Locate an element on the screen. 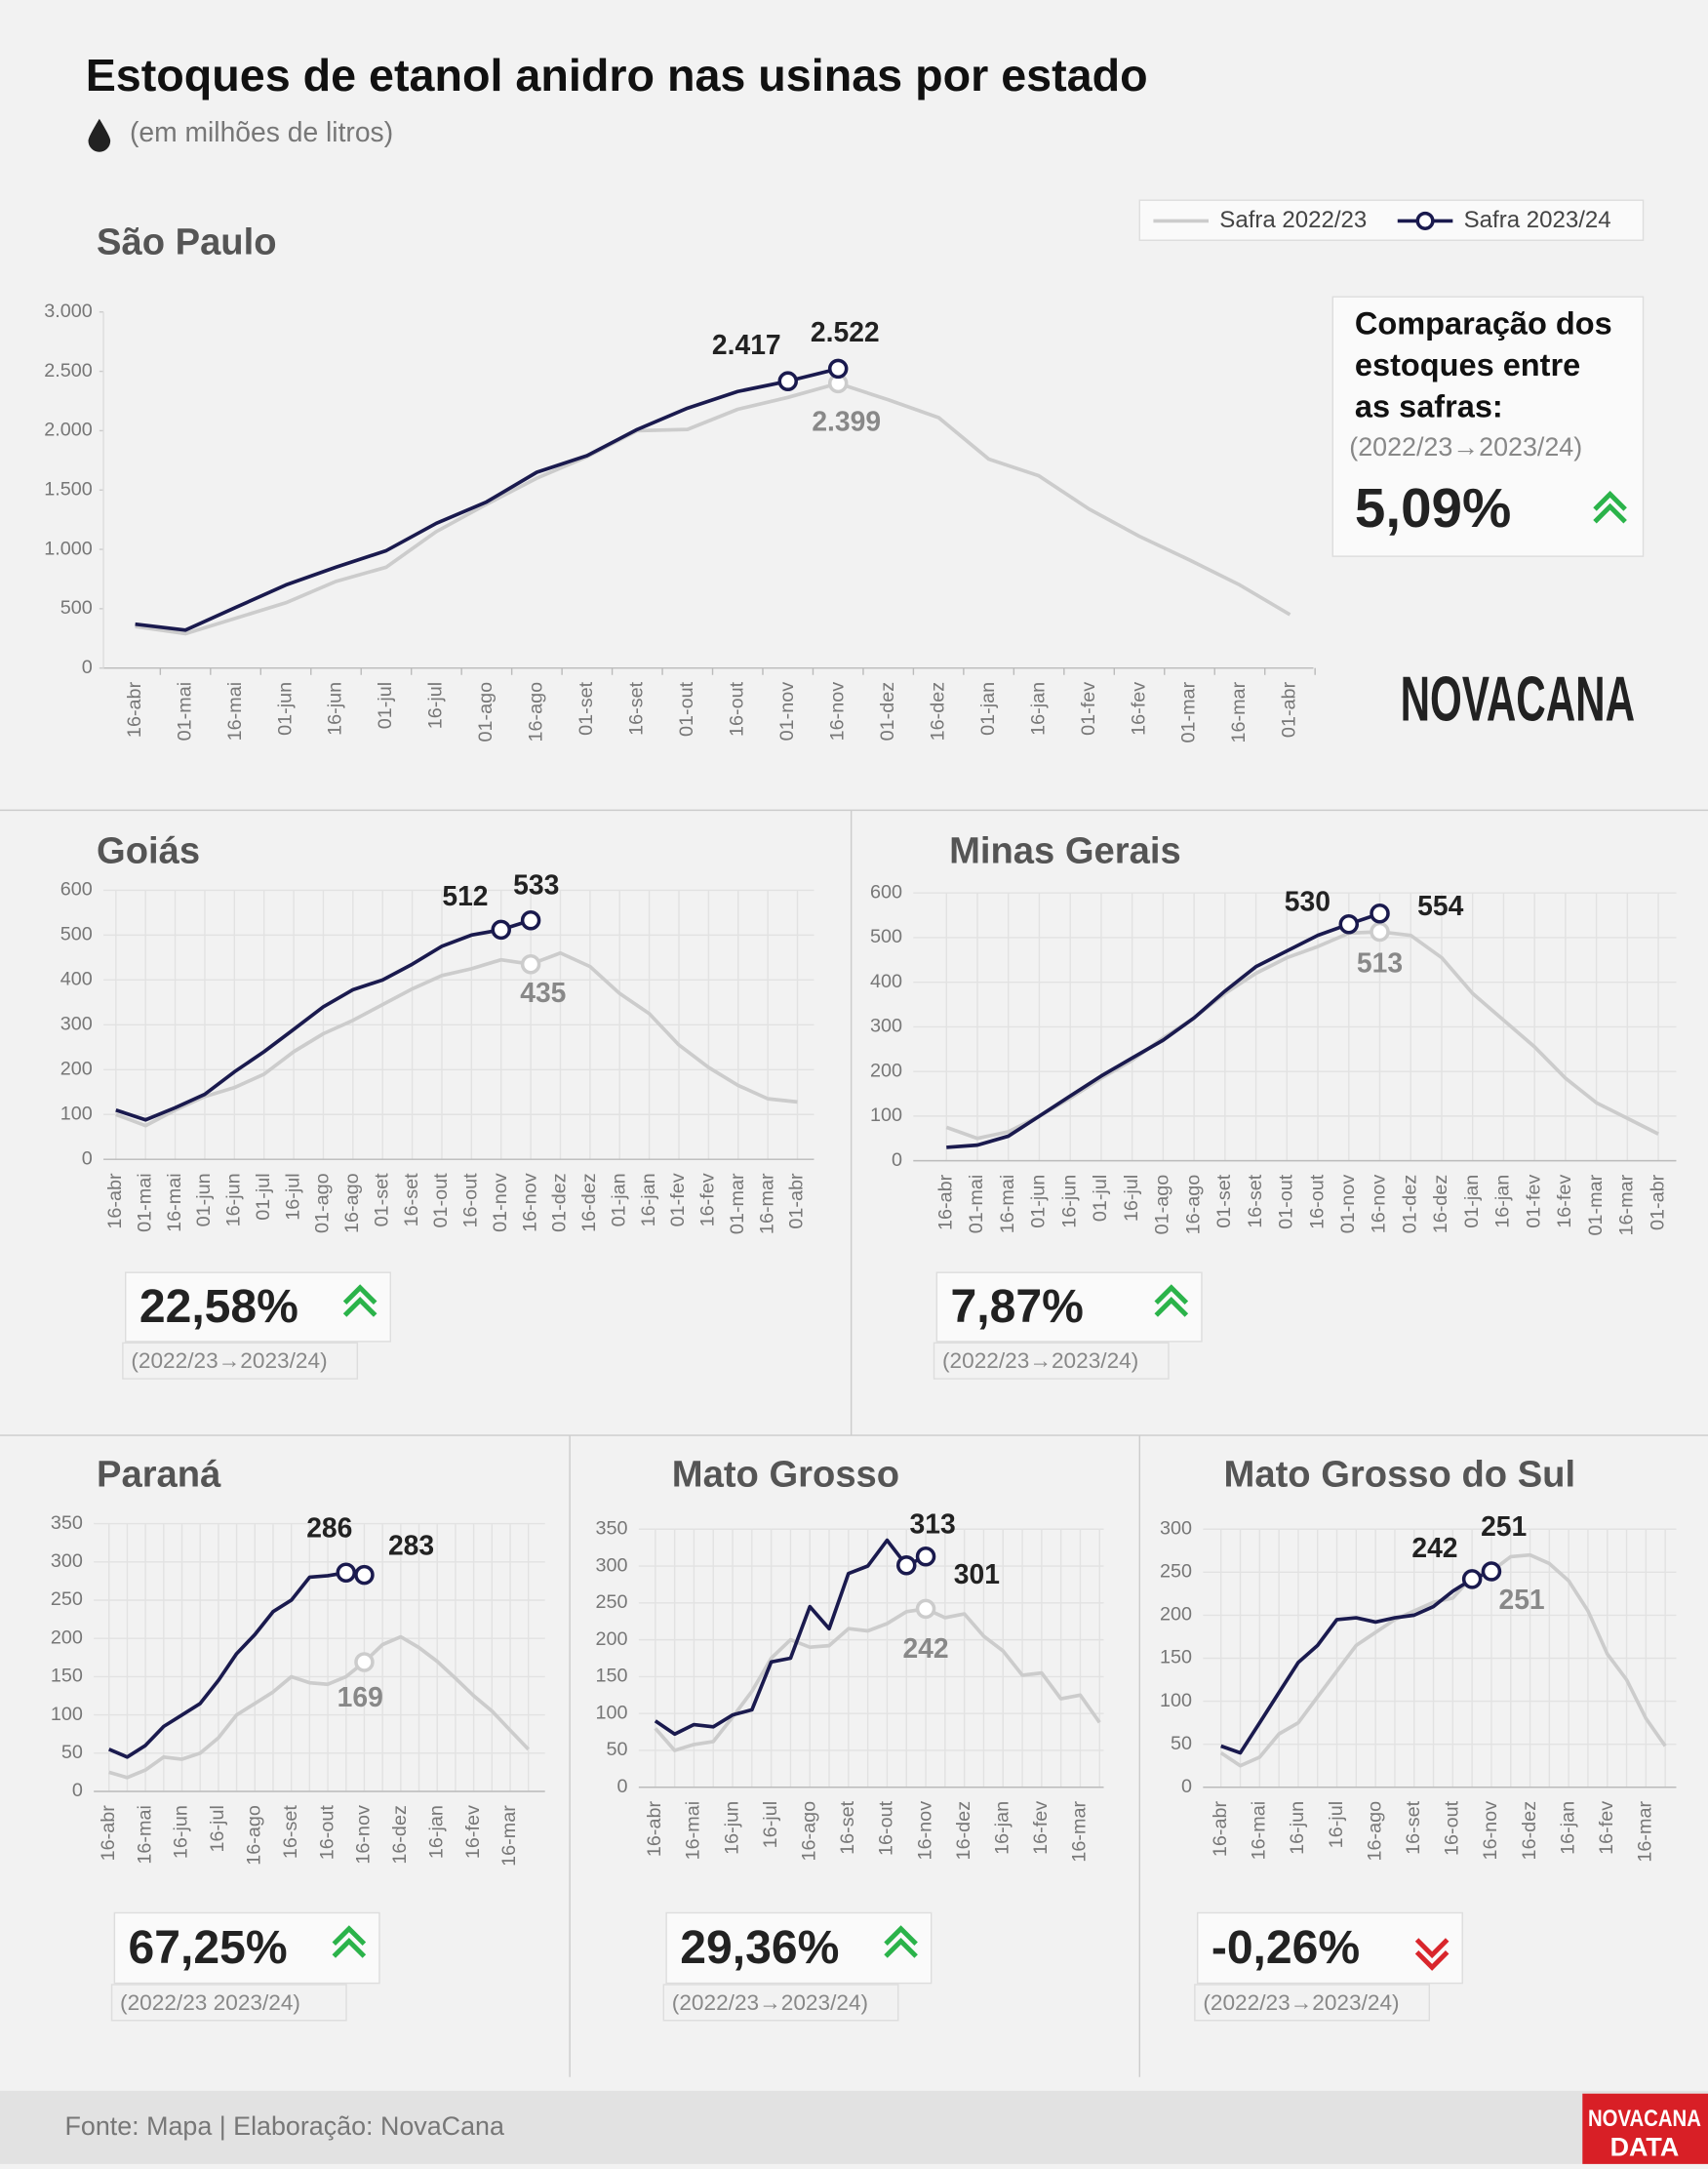  change-value: 67,25% is located at coordinates (208, 1947).